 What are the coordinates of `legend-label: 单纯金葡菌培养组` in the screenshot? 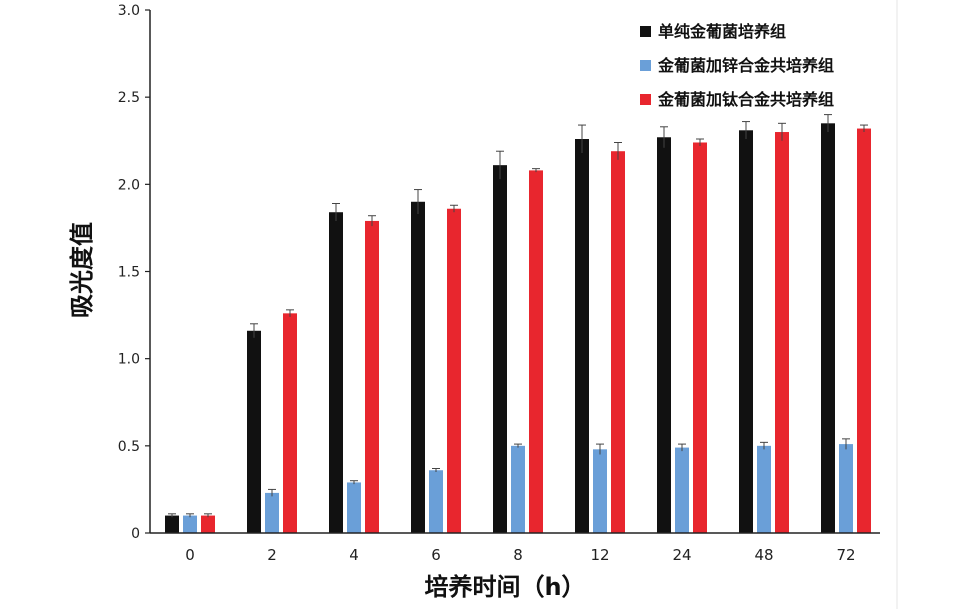 It's located at (722, 31).